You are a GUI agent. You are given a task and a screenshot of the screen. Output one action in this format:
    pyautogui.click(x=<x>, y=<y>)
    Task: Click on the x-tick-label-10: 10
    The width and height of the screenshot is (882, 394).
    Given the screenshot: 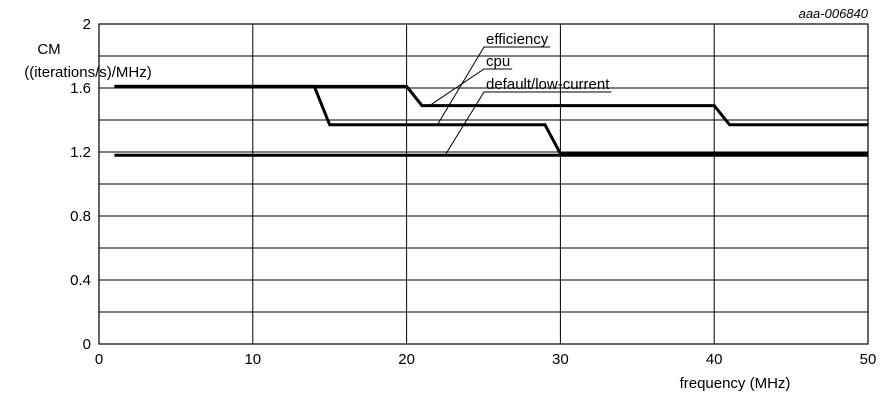 What is the action you would take?
    pyautogui.click(x=252, y=359)
    